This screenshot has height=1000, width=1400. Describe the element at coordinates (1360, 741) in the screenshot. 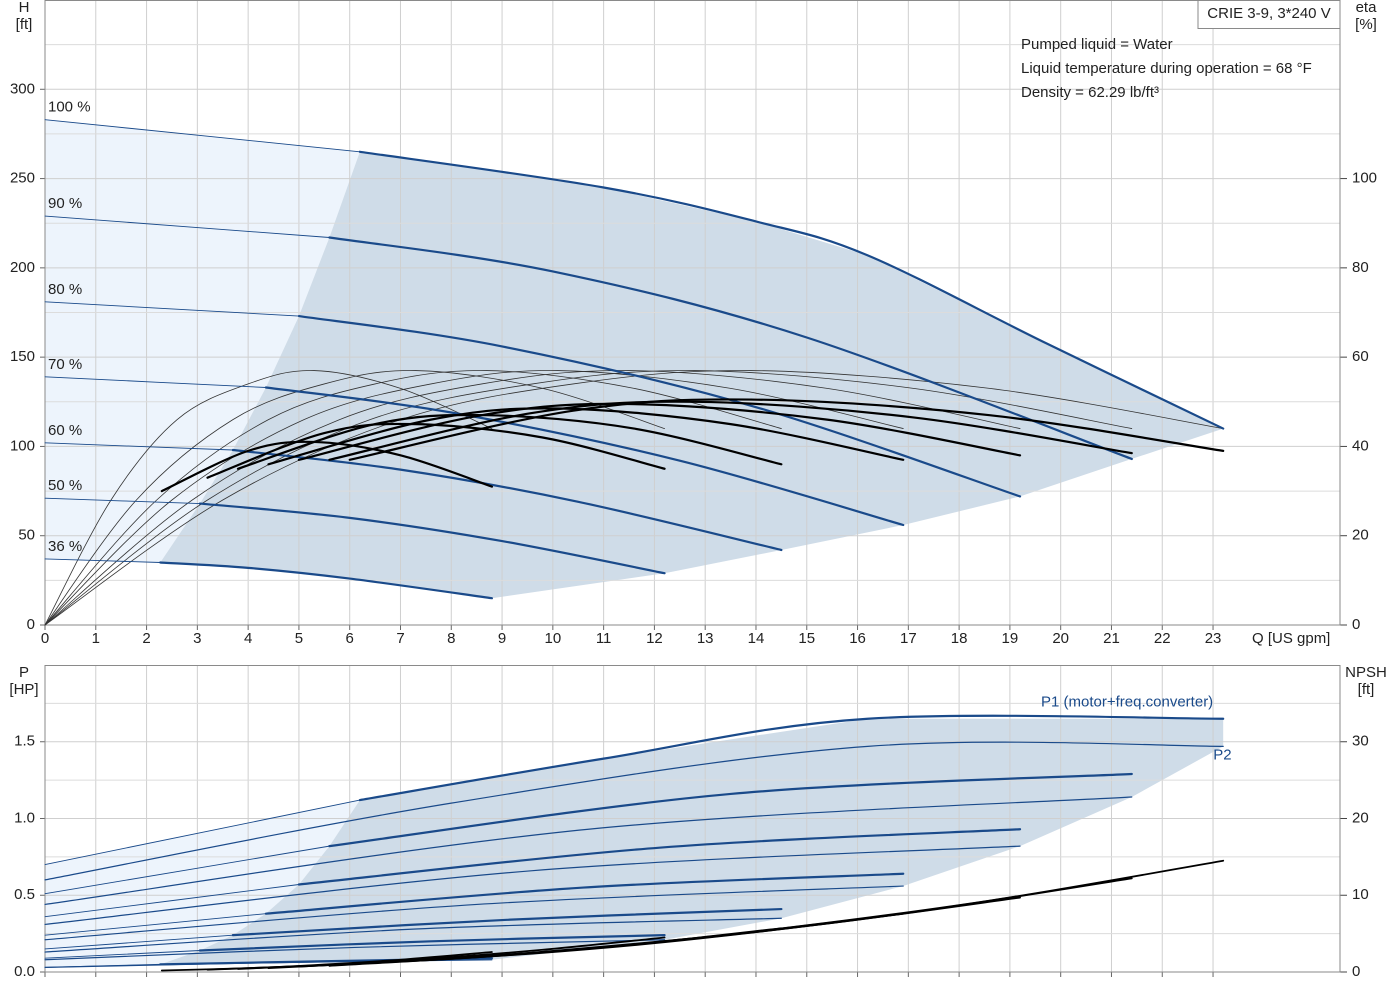

I see `y2-tick-label: 30` at that location.